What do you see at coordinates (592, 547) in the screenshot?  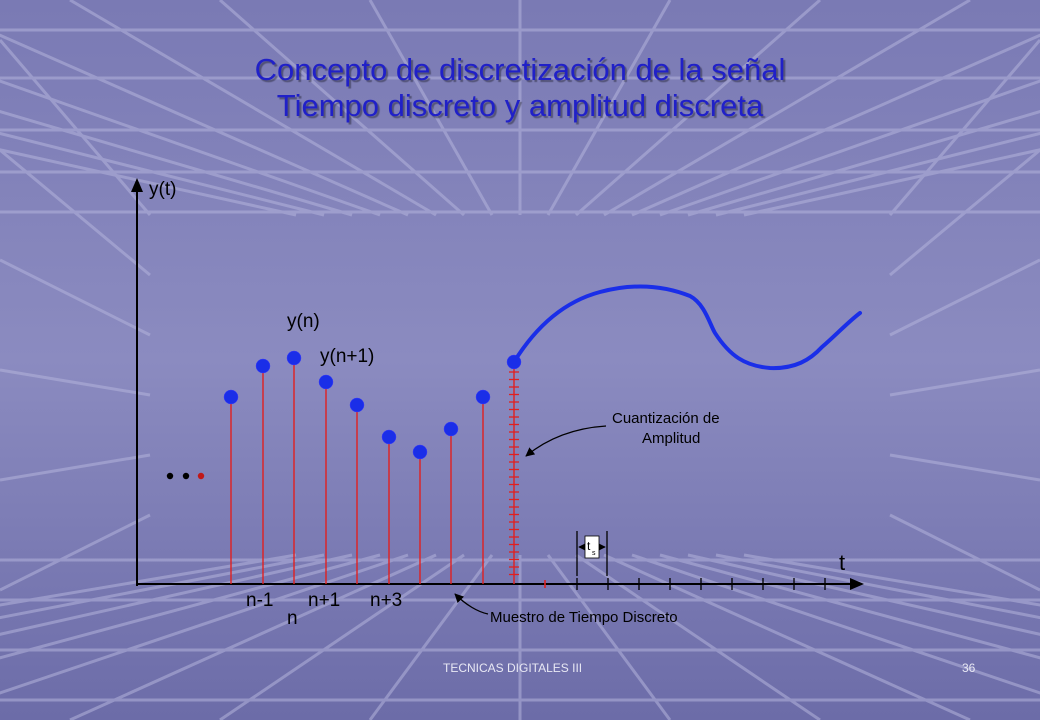 I see `ts-label-box` at bounding box center [592, 547].